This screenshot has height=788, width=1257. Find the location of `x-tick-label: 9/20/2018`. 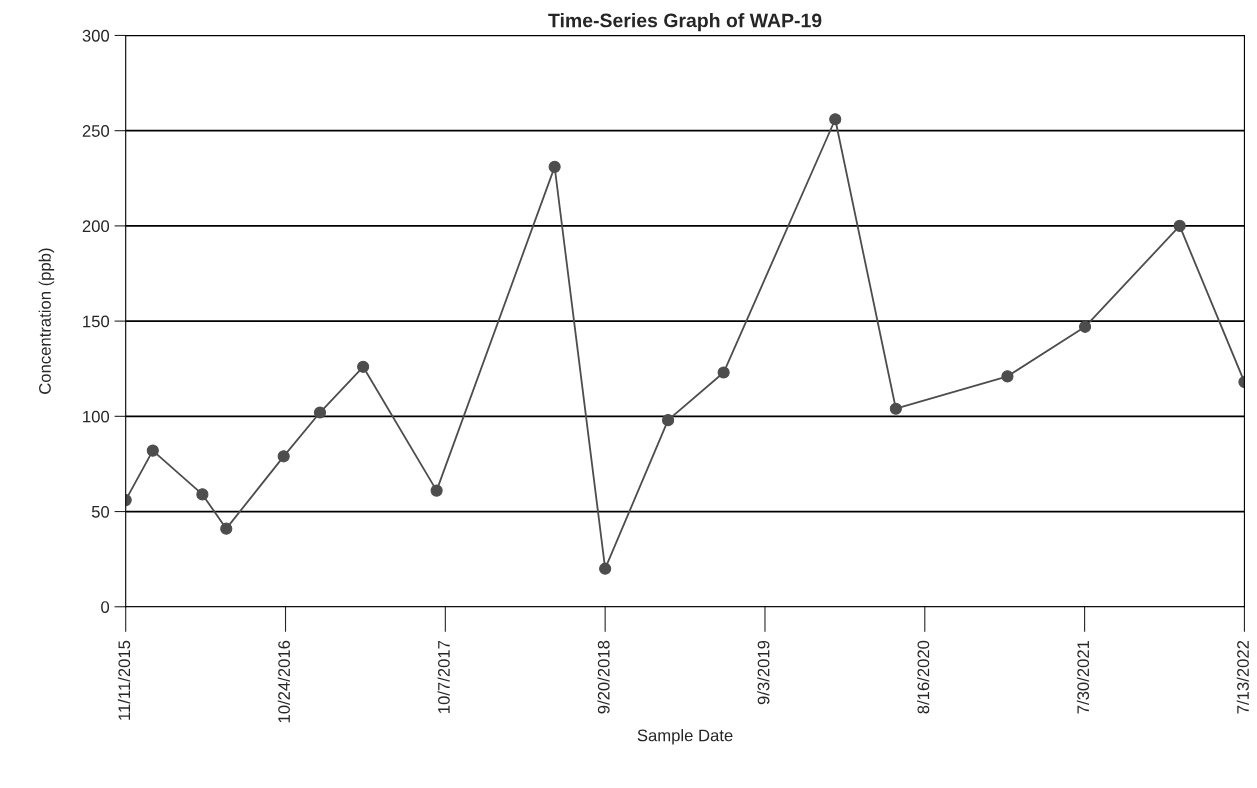

x-tick-label: 9/20/2018 is located at coordinates (603, 677).